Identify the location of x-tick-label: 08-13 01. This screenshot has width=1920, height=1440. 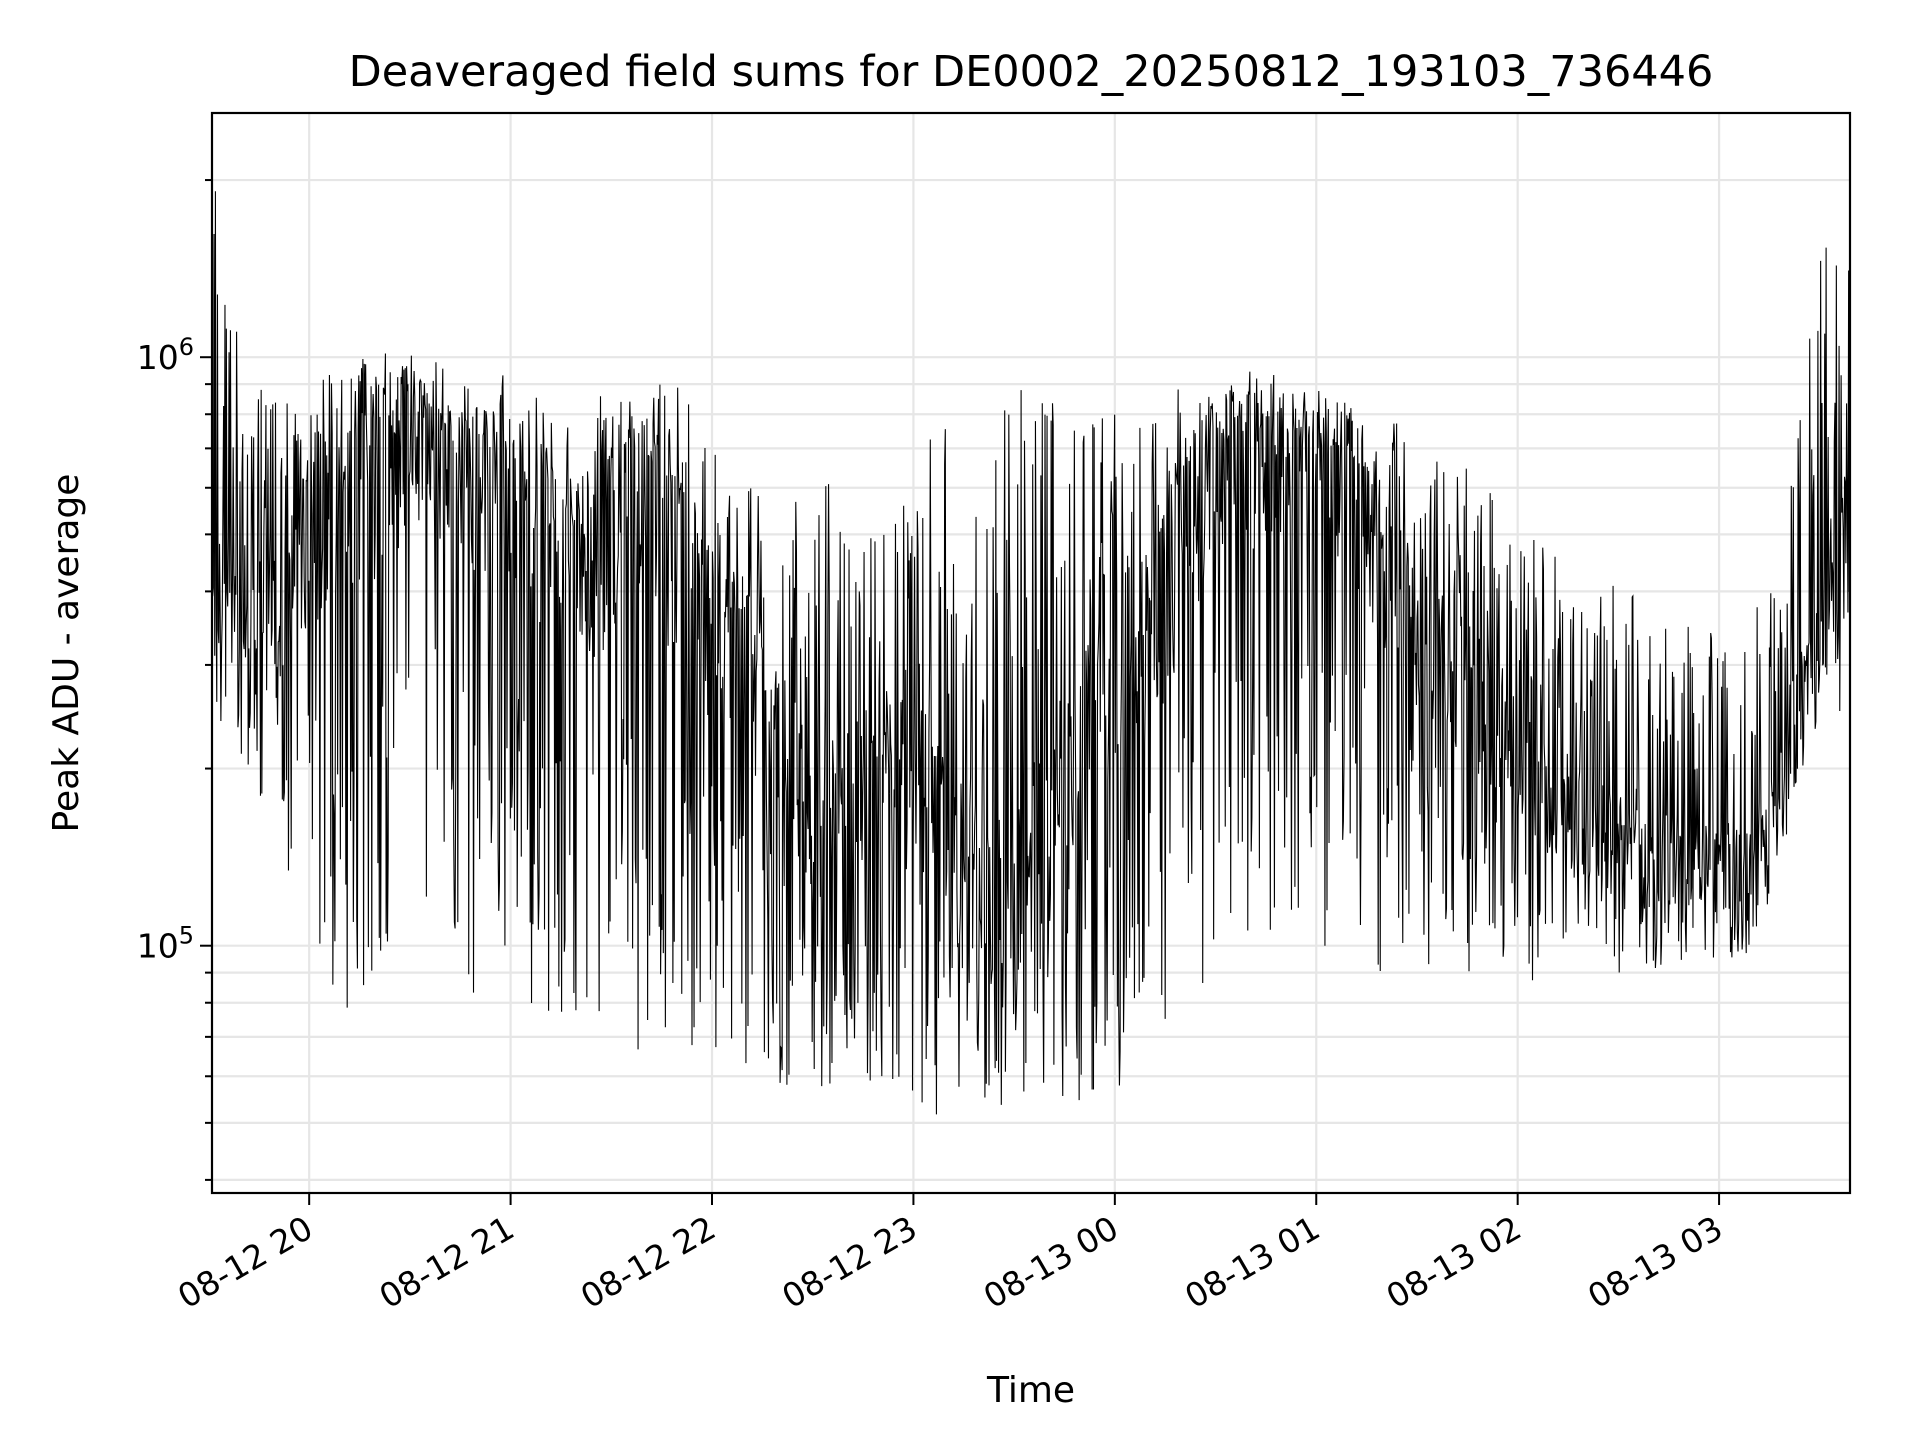
(1252, 1262).